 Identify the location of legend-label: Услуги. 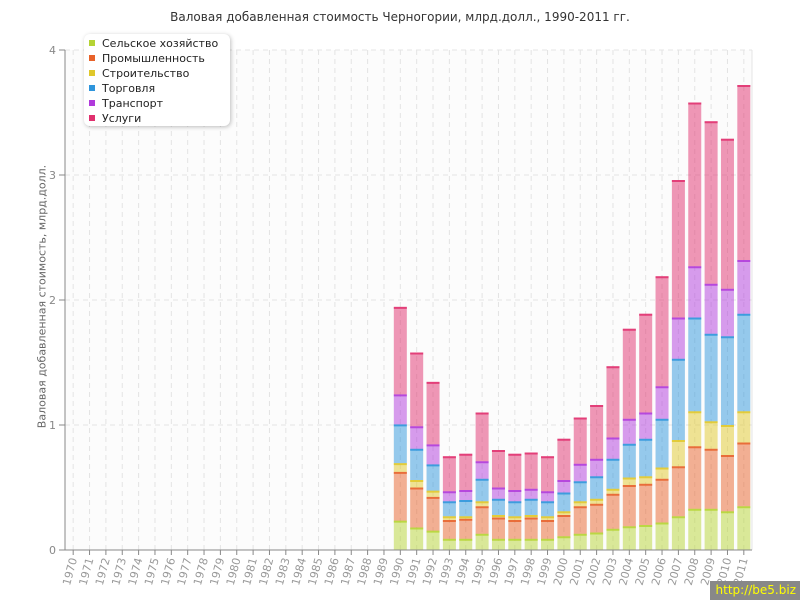
(122, 118).